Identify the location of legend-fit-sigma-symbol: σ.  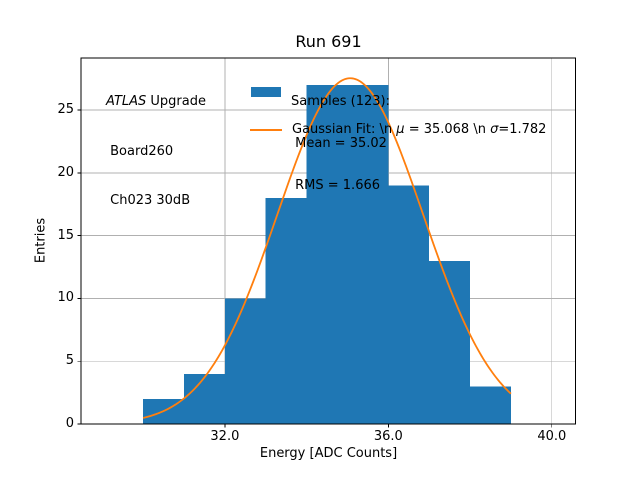
(494, 129).